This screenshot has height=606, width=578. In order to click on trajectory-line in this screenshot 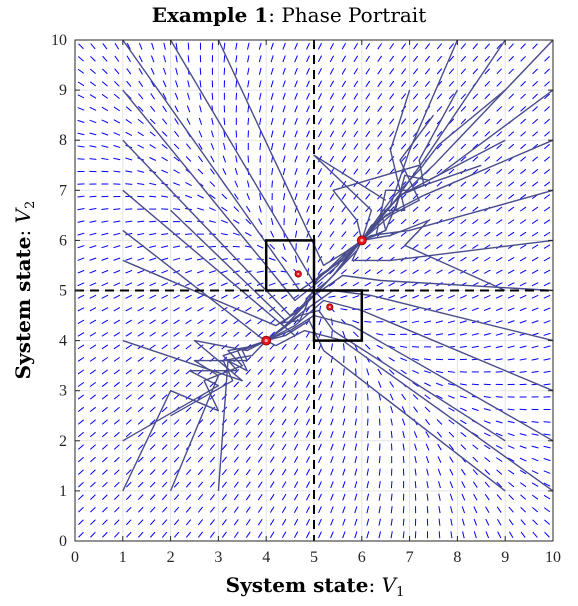, I will do `click(385, 375)`.